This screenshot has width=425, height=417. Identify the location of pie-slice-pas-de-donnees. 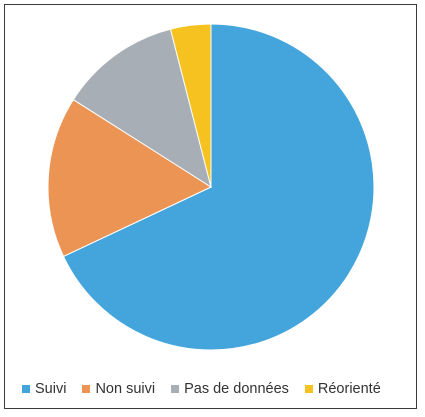
(142, 108).